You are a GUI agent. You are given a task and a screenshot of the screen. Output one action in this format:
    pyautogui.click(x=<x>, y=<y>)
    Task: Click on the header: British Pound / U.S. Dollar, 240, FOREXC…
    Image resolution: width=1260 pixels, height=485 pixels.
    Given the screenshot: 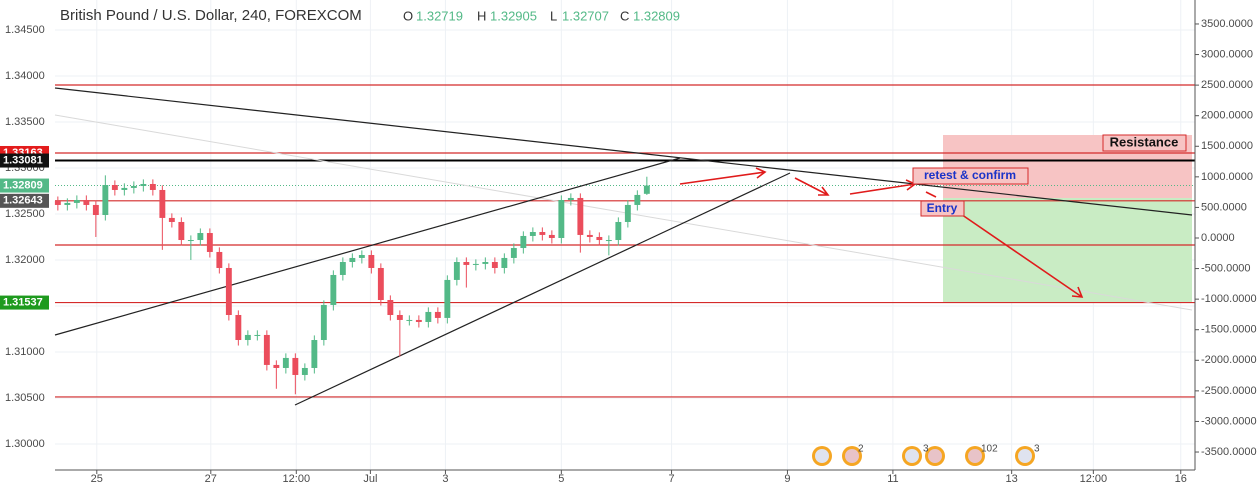 What is the action you would take?
    pyautogui.click(x=370, y=15)
    